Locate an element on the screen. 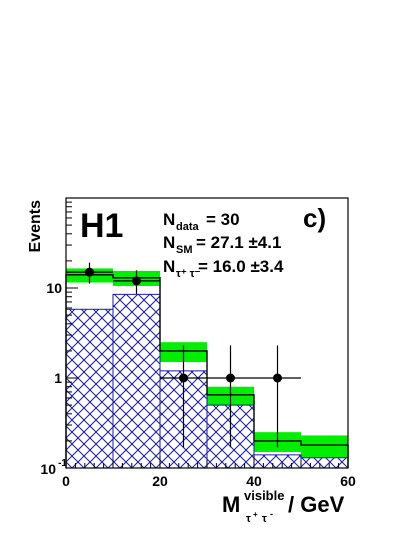 This screenshot has width=420, height=543. y-axis-label: Events is located at coordinates (35, 226).